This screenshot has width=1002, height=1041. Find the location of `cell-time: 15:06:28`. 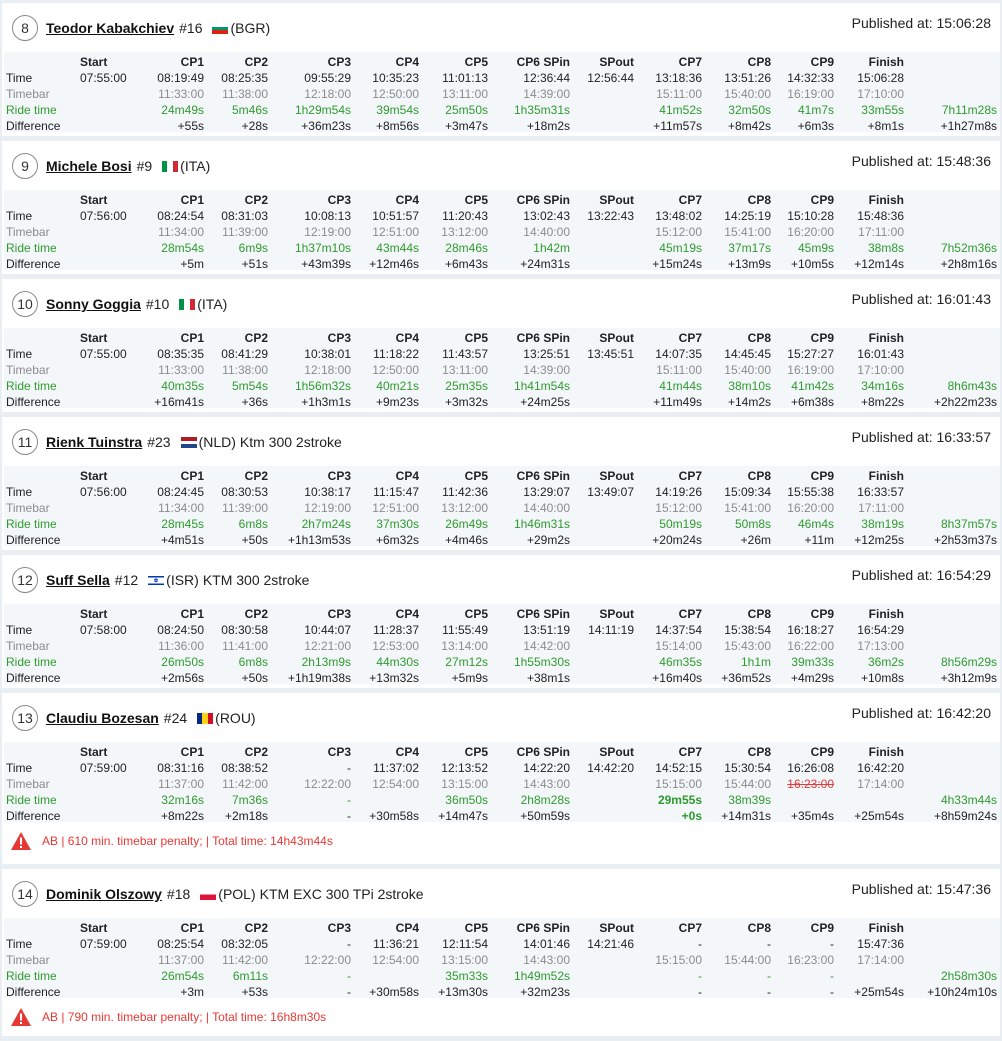

cell-time: 15:06:28 is located at coordinates (880, 78).